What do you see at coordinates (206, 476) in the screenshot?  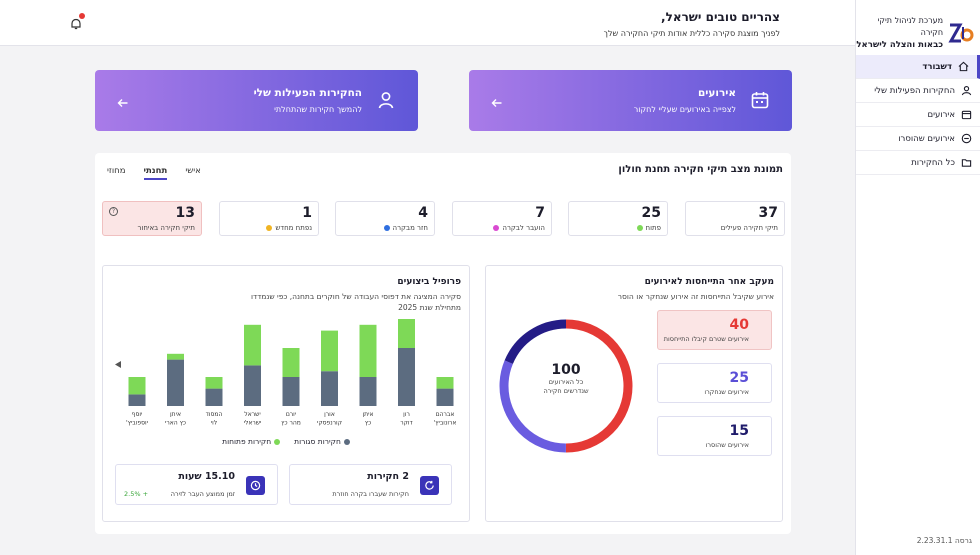 I see `kpi-value: 15.10 שעות` at bounding box center [206, 476].